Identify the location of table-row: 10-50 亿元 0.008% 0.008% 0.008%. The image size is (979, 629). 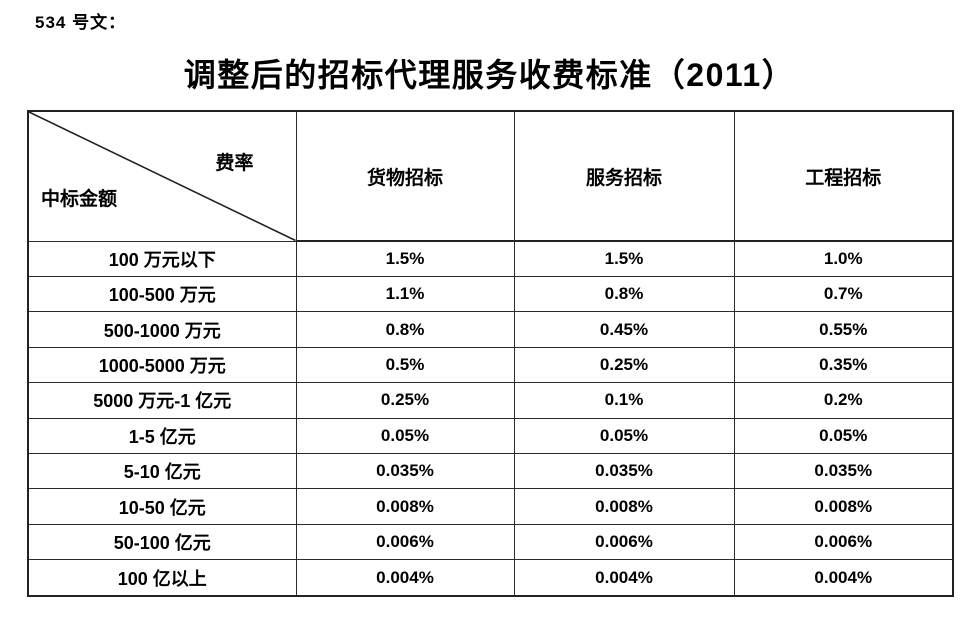
(490, 506).